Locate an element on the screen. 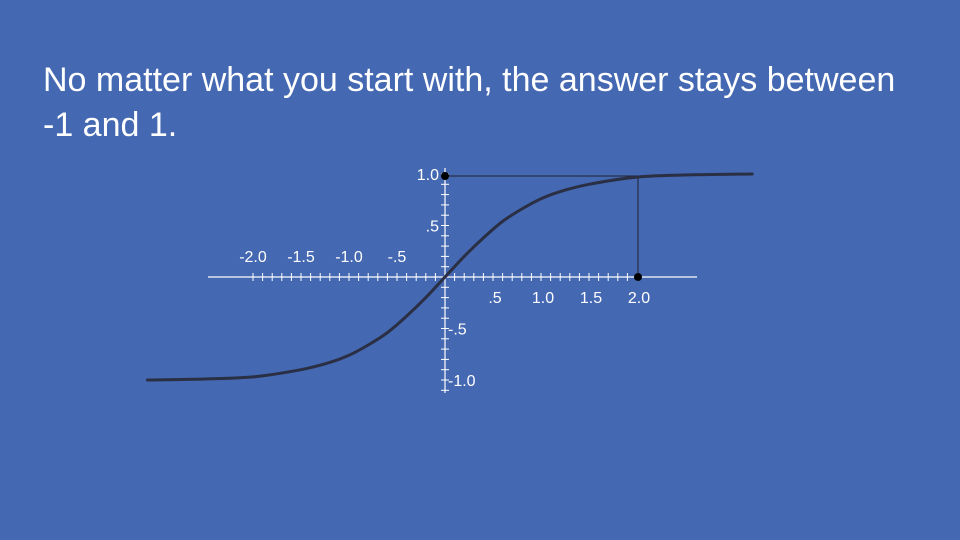 Image resolution: width=960 pixels, height=540 pixels. x-tick-label: 1.0 is located at coordinates (543, 298).